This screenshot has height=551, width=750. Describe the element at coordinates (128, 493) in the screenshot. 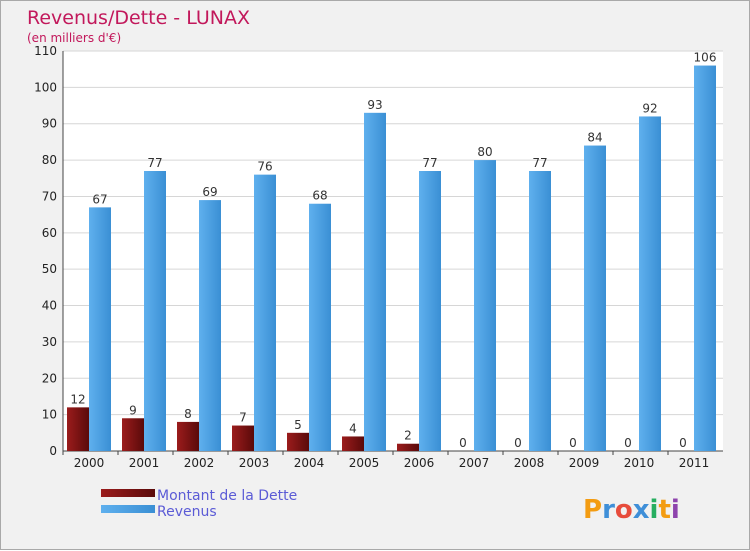

I see `legend-swatch-debt` at that location.